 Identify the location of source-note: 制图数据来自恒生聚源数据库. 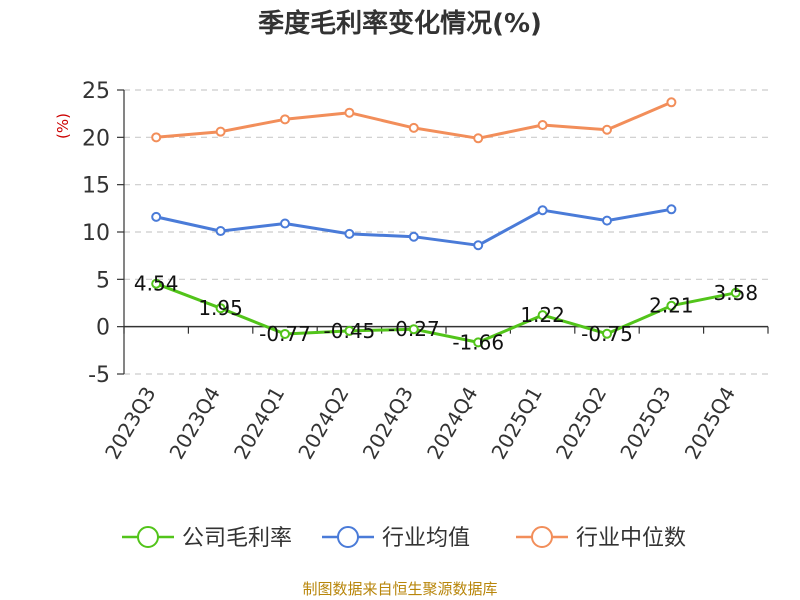
(399, 589).